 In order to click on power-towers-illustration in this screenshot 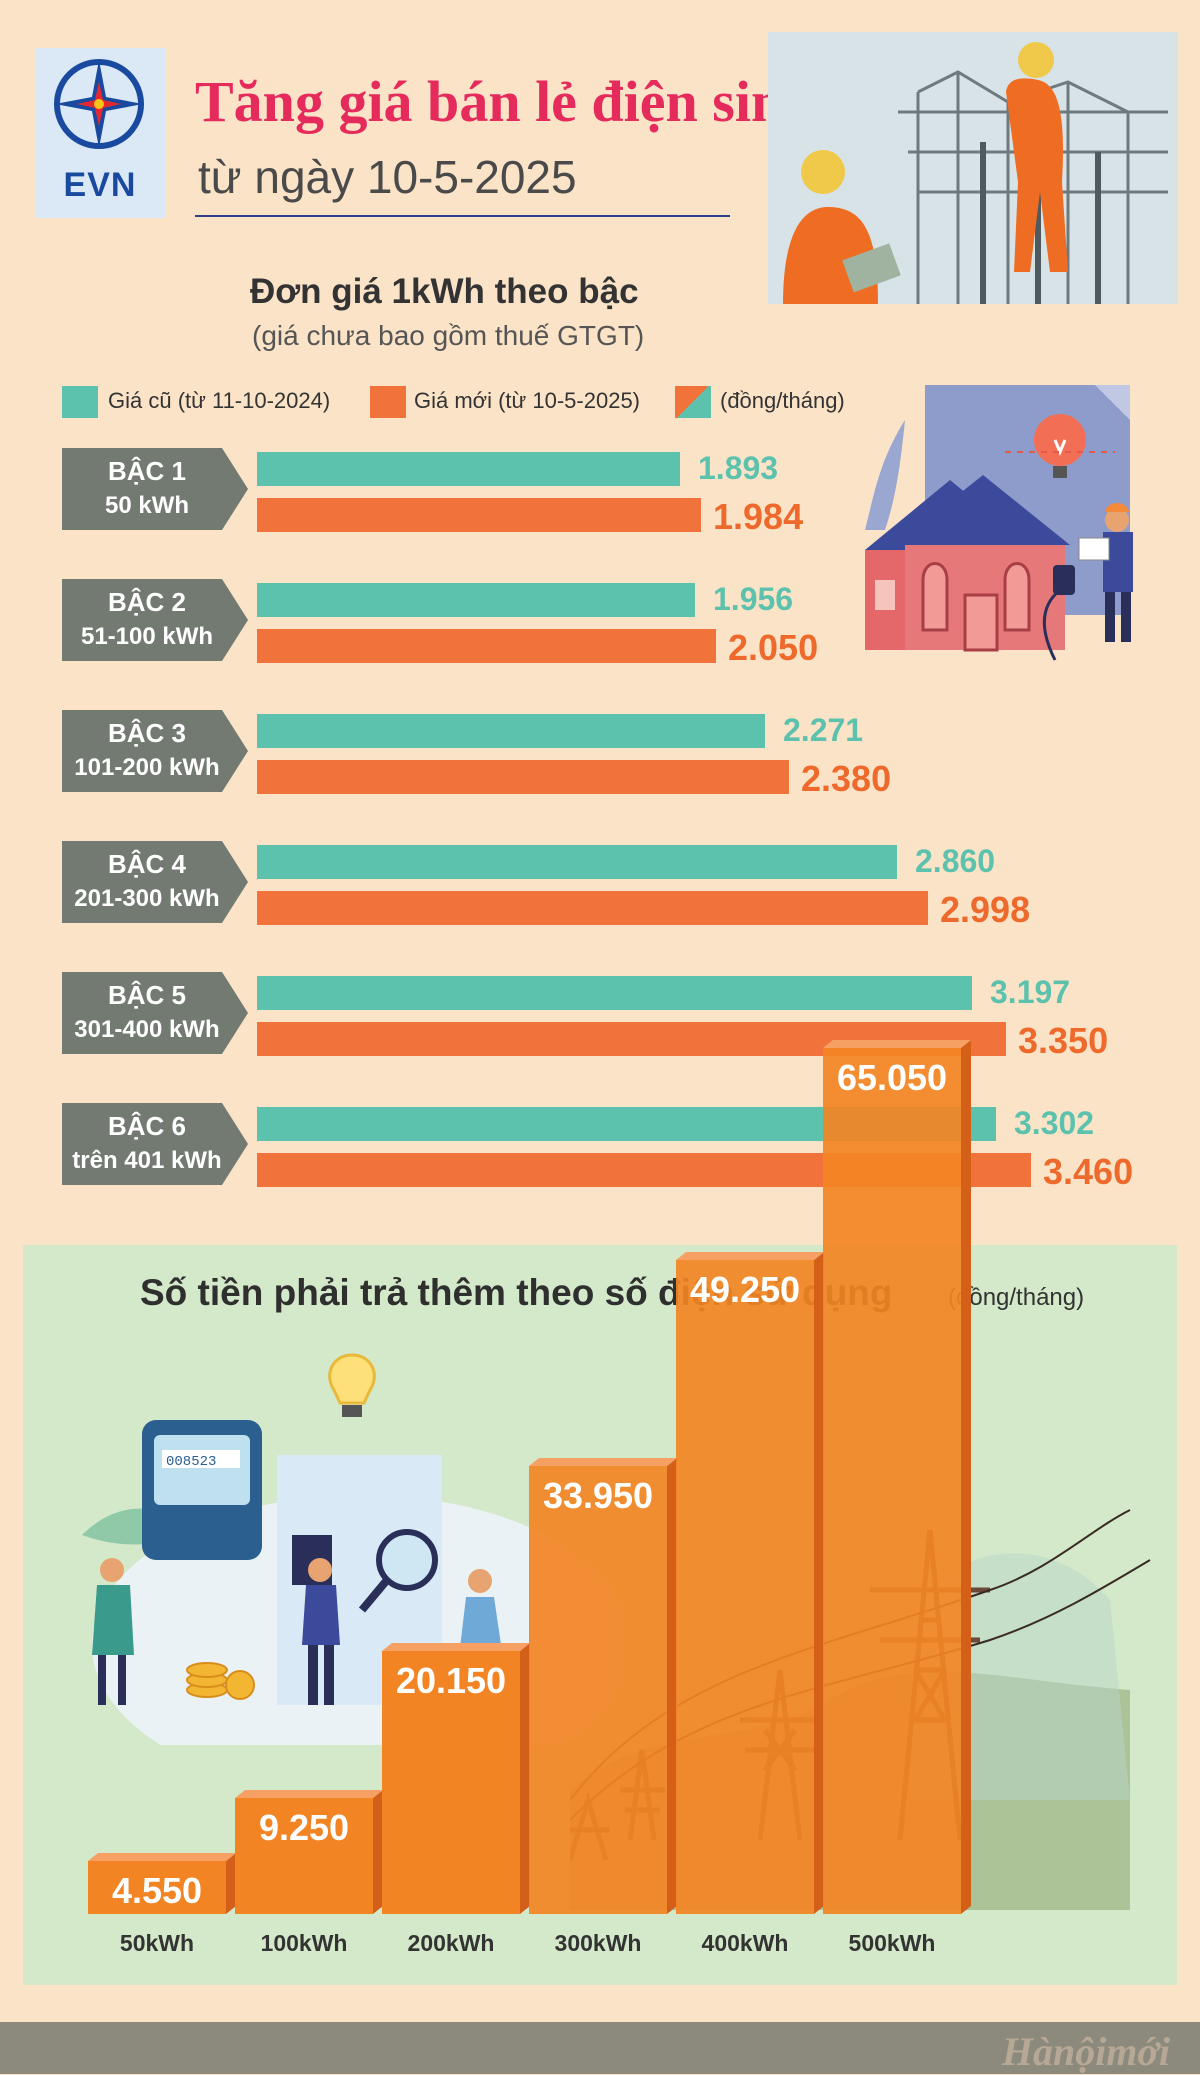, I will do `click(860, 1709)`.